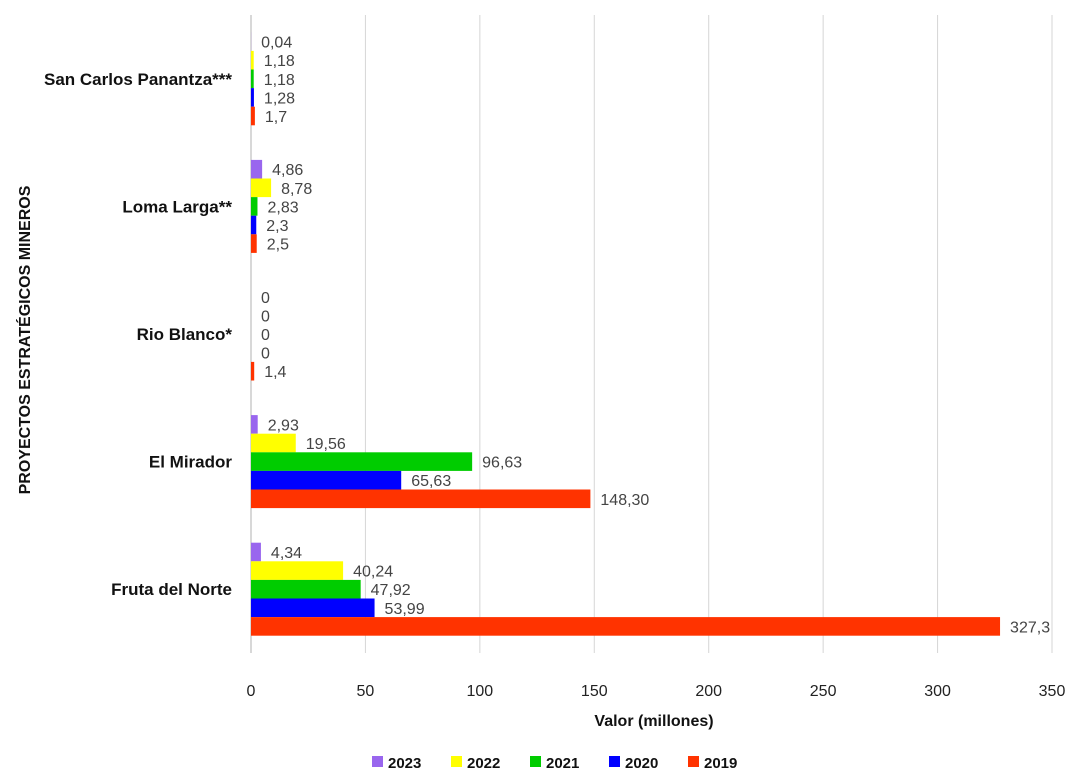 This screenshot has width=1075, height=776. I want to click on legend-swatch-2022, so click(456, 761).